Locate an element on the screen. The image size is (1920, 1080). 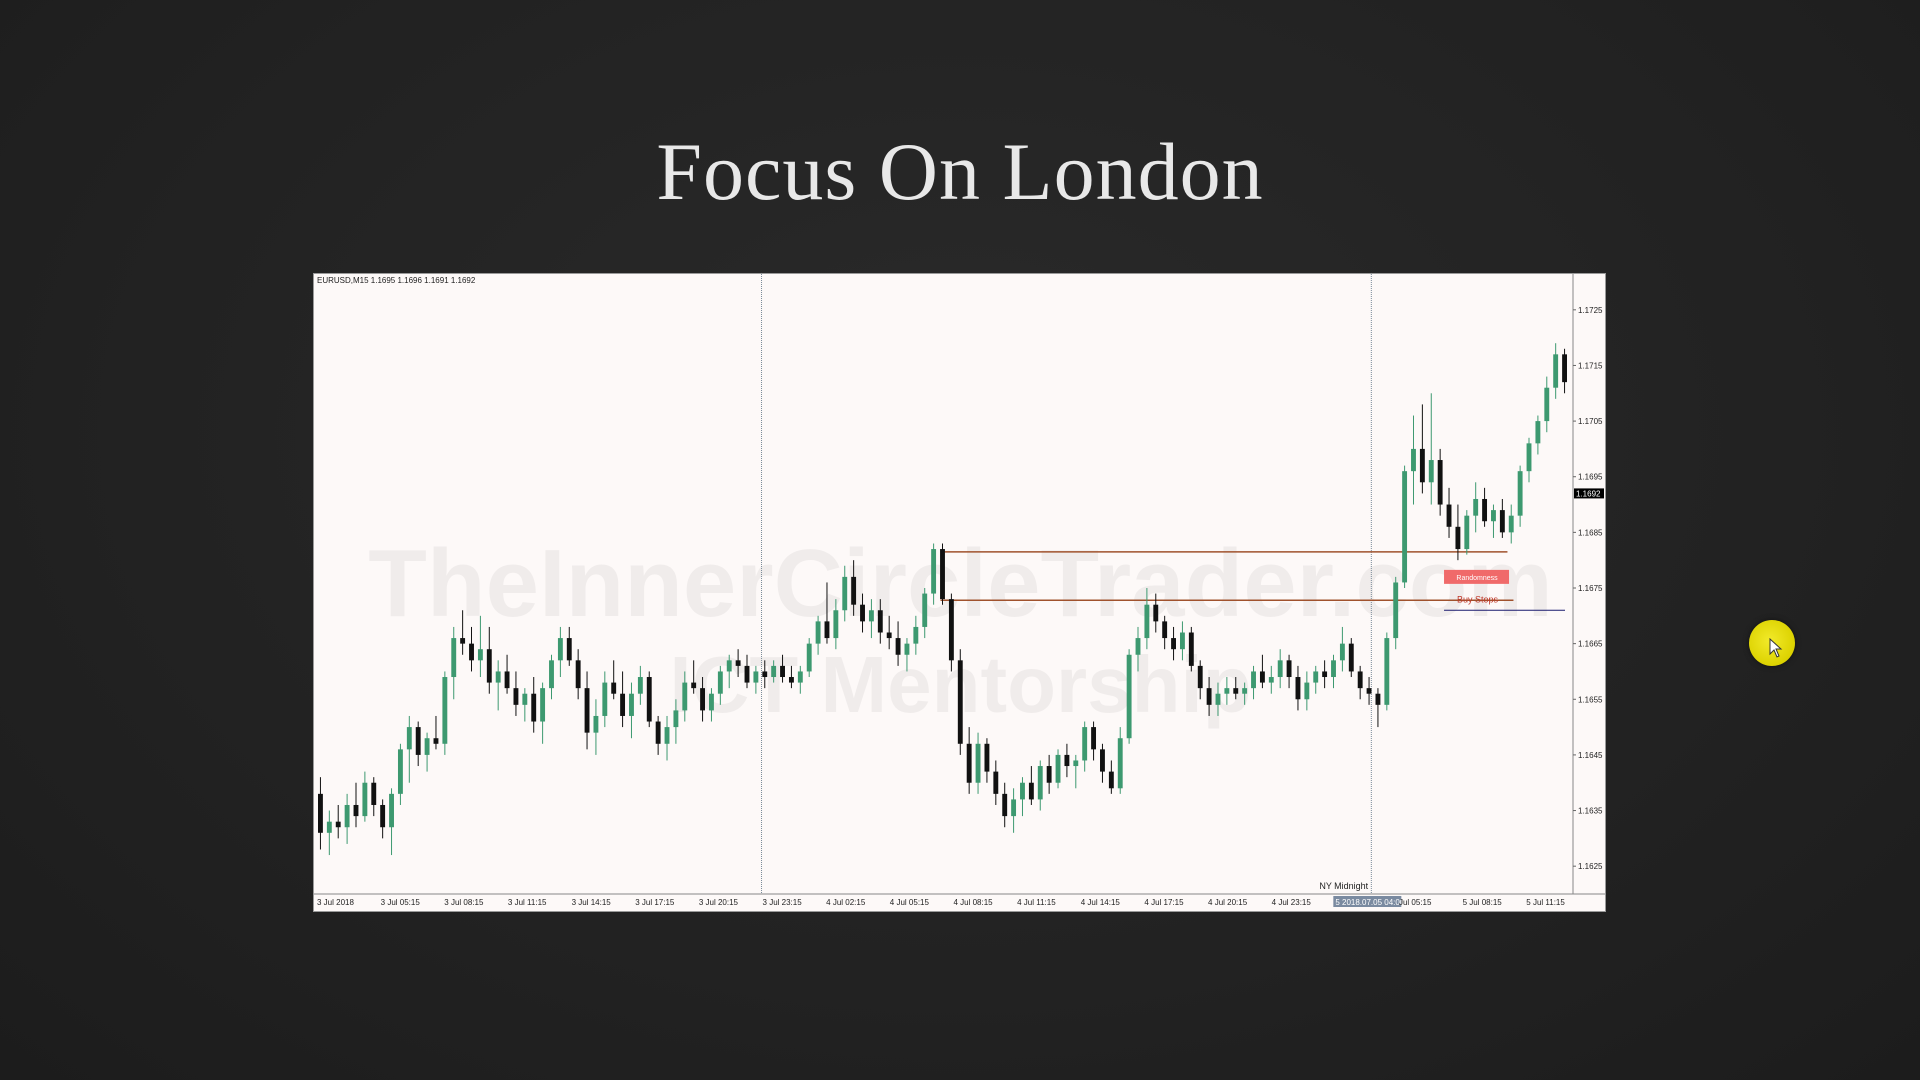
y-tick-label: 1.1635 is located at coordinates (1590, 811).